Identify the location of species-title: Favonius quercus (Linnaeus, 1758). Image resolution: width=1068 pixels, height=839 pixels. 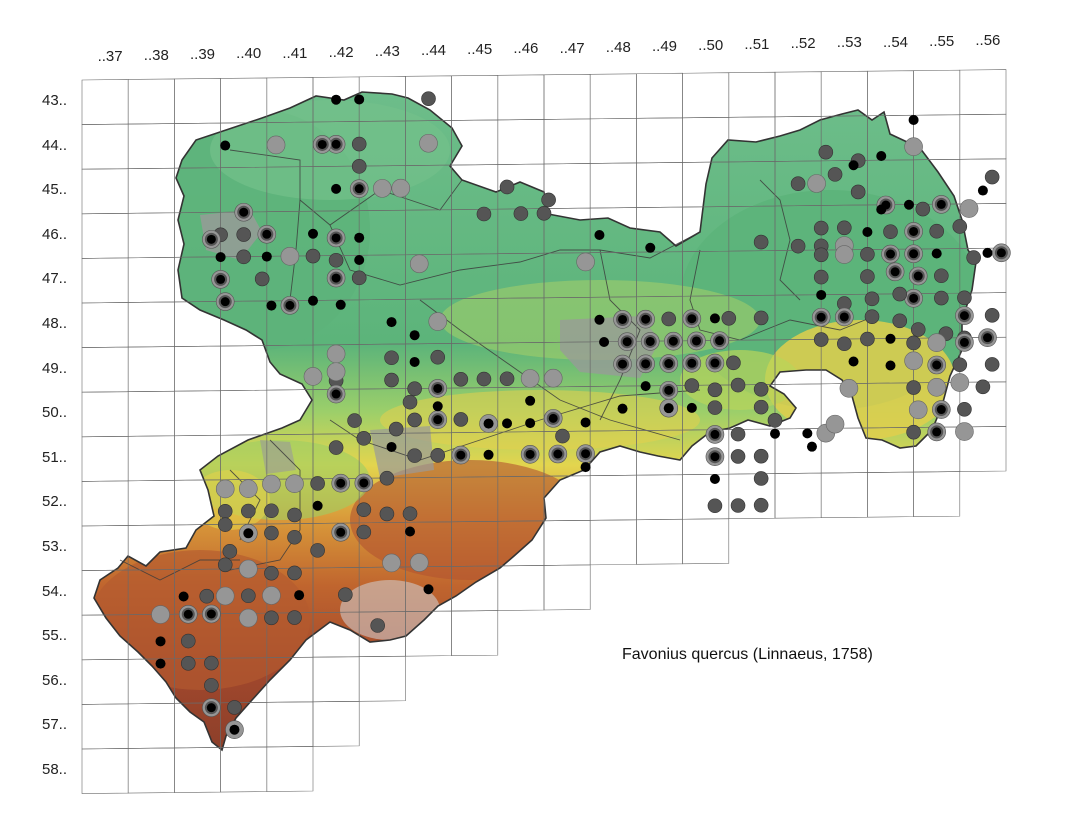
(747, 654).